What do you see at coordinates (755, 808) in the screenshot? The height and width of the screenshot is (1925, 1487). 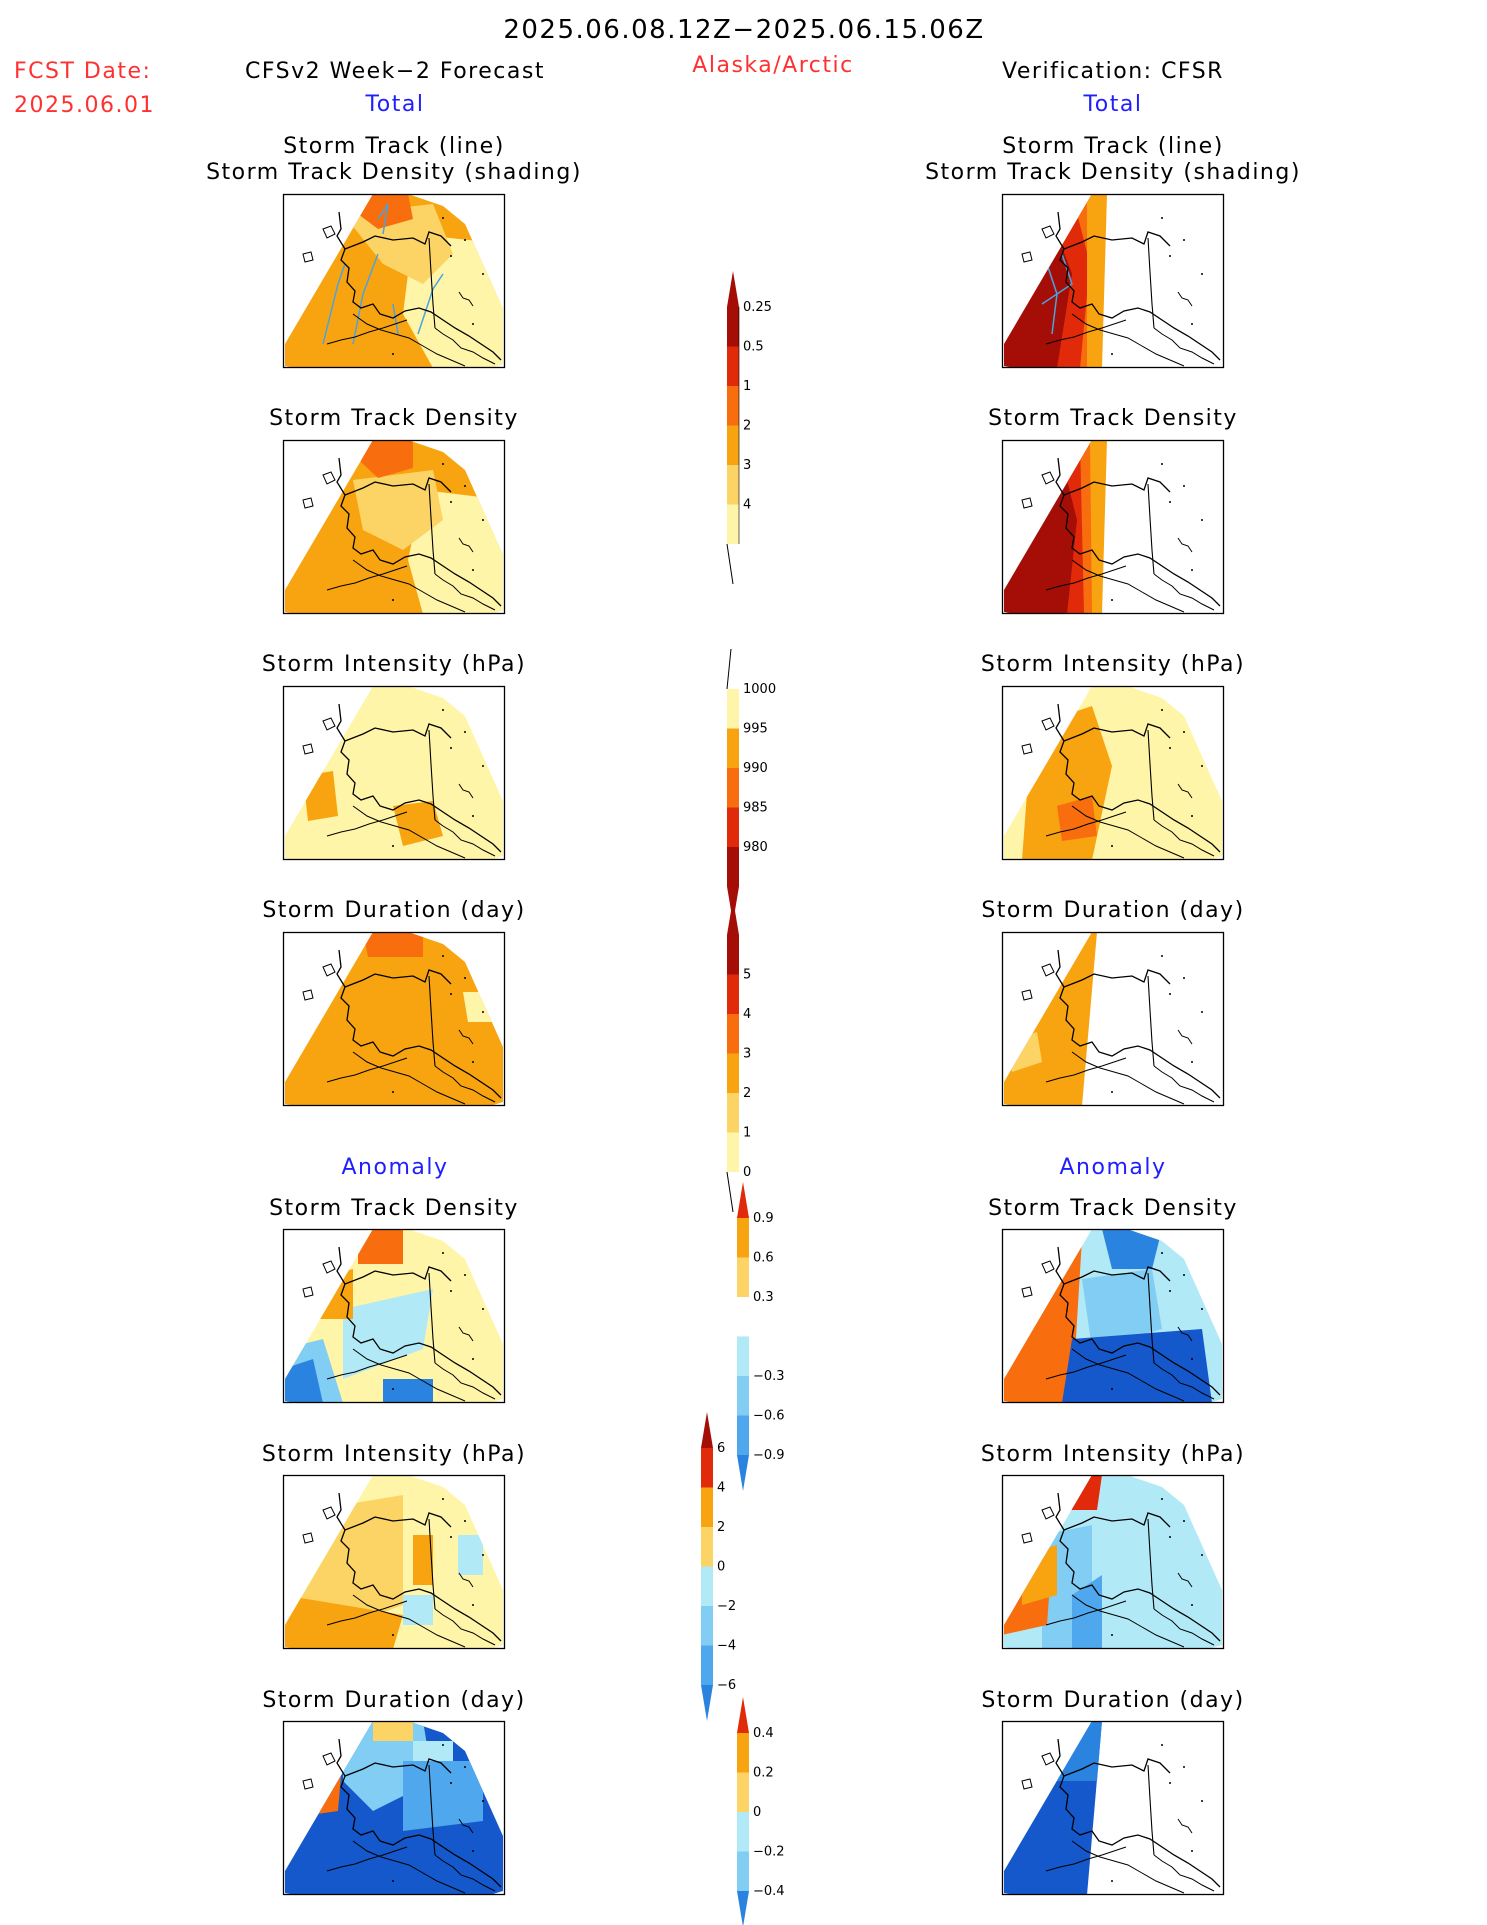 I see `colorbar-label: 985` at bounding box center [755, 808].